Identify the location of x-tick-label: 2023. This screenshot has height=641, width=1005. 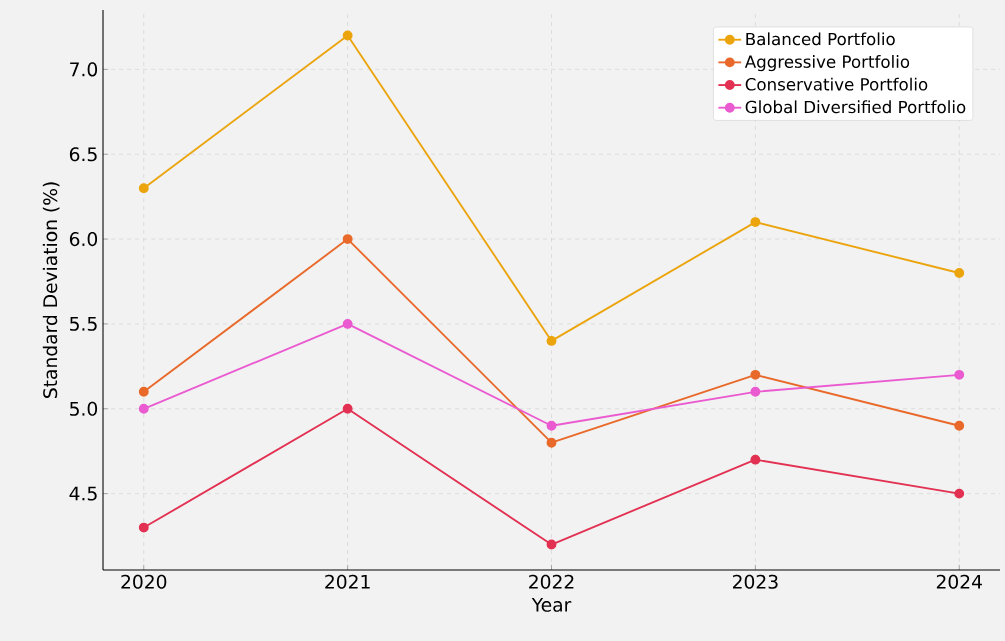
(755, 581).